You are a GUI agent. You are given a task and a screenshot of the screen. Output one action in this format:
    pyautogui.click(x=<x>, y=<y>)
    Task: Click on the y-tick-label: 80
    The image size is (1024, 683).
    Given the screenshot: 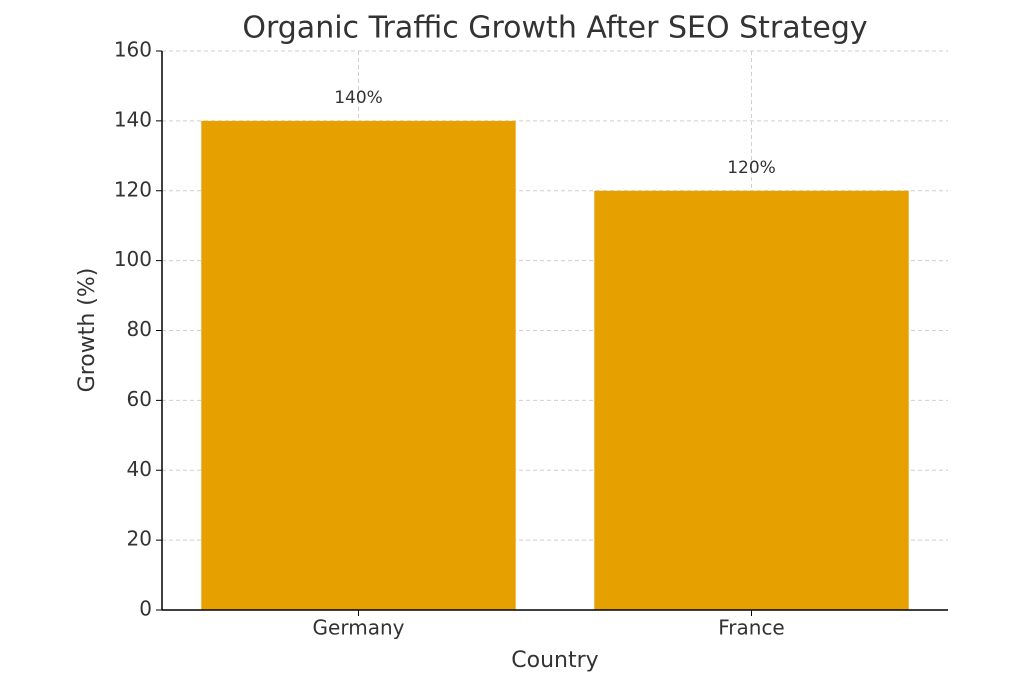 What is the action you would take?
    pyautogui.click(x=139, y=329)
    